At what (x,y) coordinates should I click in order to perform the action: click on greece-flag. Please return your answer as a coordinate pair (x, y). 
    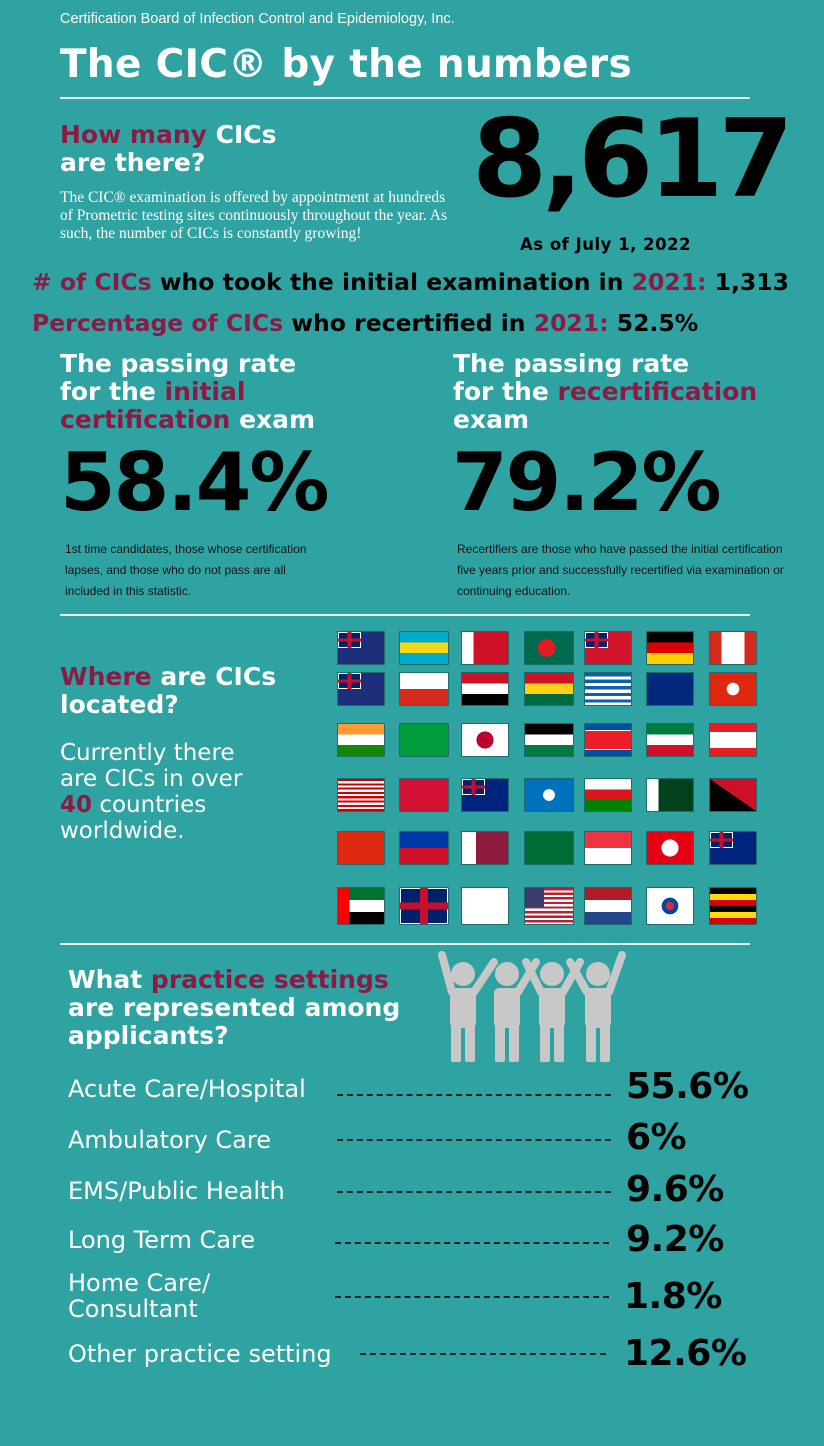
    Looking at the image, I should click on (608, 689).